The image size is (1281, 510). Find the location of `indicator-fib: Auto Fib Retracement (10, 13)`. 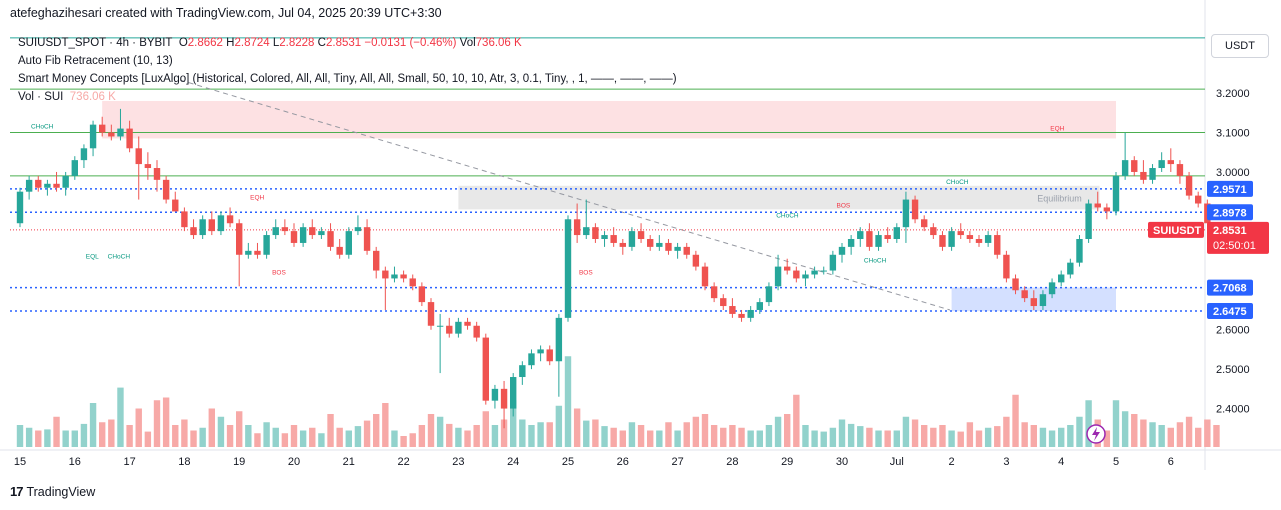

indicator-fib: Auto Fib Retracement (10, 13) is located at coordinates (95, 61).